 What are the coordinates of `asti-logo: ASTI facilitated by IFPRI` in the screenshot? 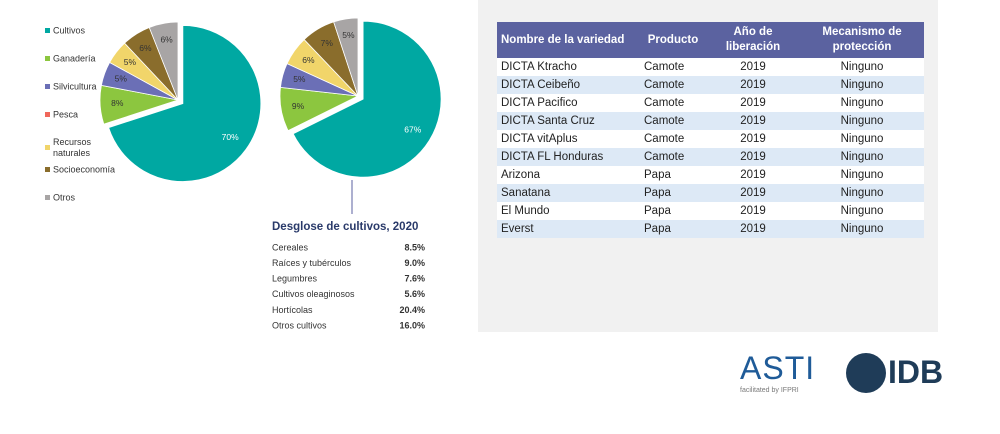 It's located at (780, 372).